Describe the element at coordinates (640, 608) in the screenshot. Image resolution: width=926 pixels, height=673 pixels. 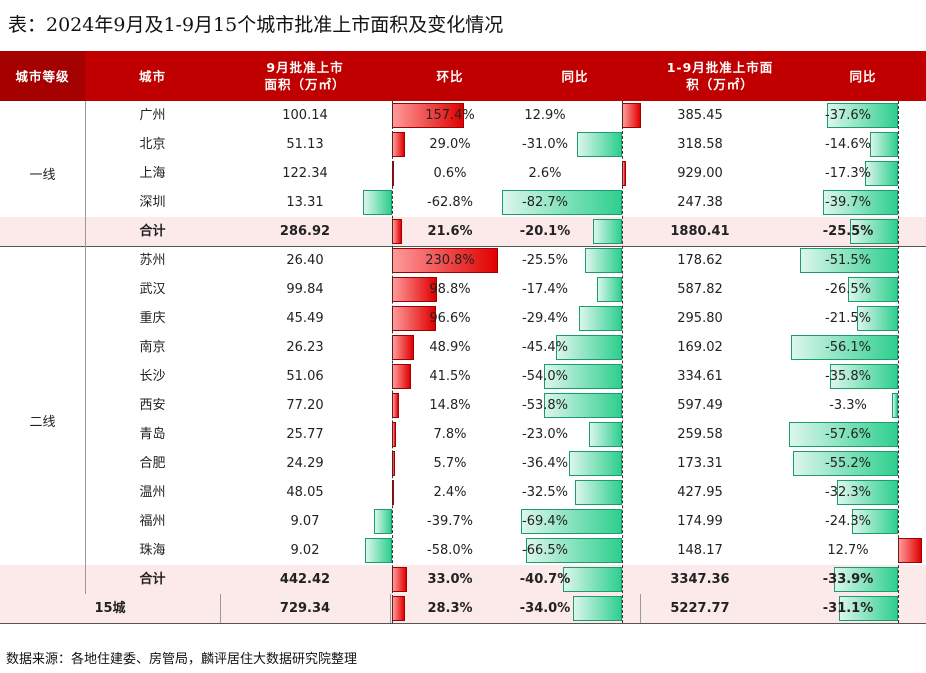
I see `column-divider` at that location.